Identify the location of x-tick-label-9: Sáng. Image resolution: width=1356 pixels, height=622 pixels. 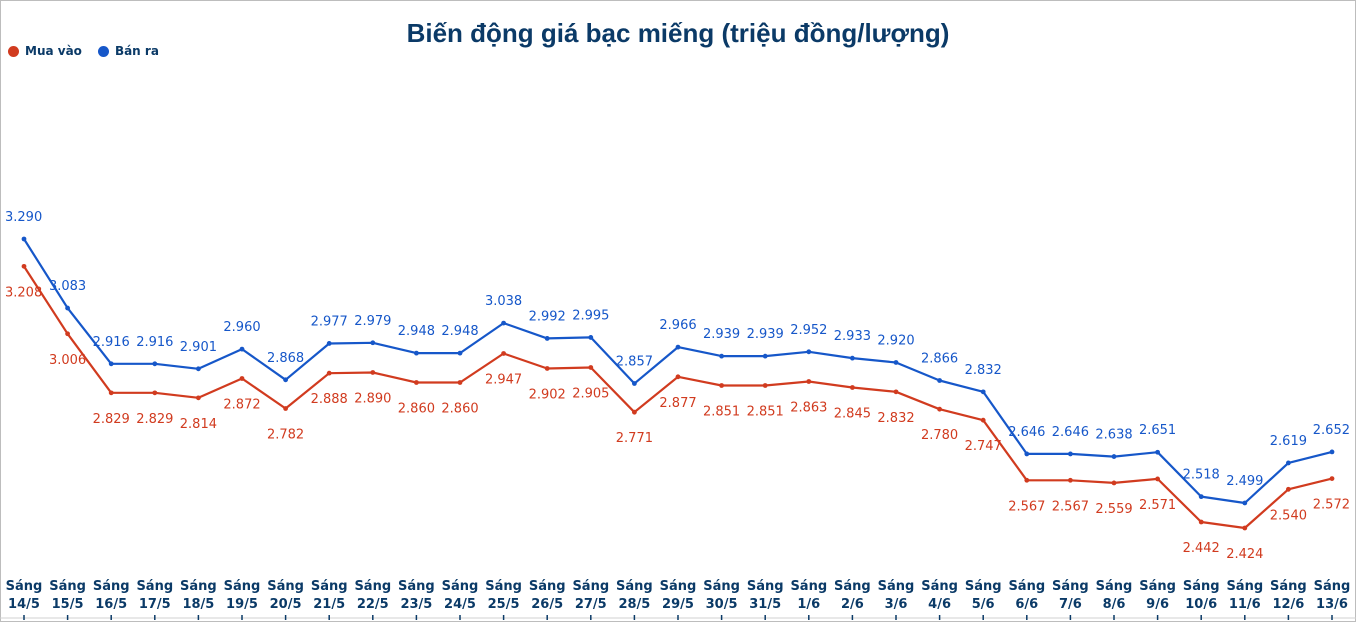
(372, 586).